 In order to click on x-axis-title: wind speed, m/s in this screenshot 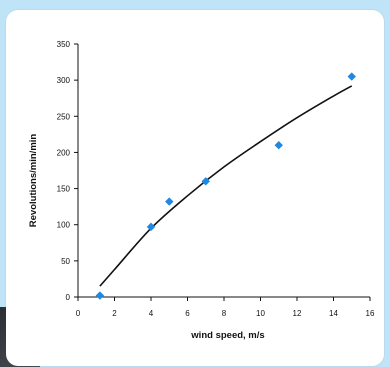, I will do `click(227, 335)`.